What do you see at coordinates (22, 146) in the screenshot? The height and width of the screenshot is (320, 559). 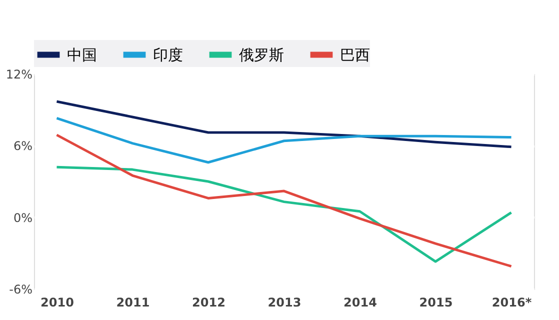 I see `y-tick-label: 6%` at bounding box center [22, 146].